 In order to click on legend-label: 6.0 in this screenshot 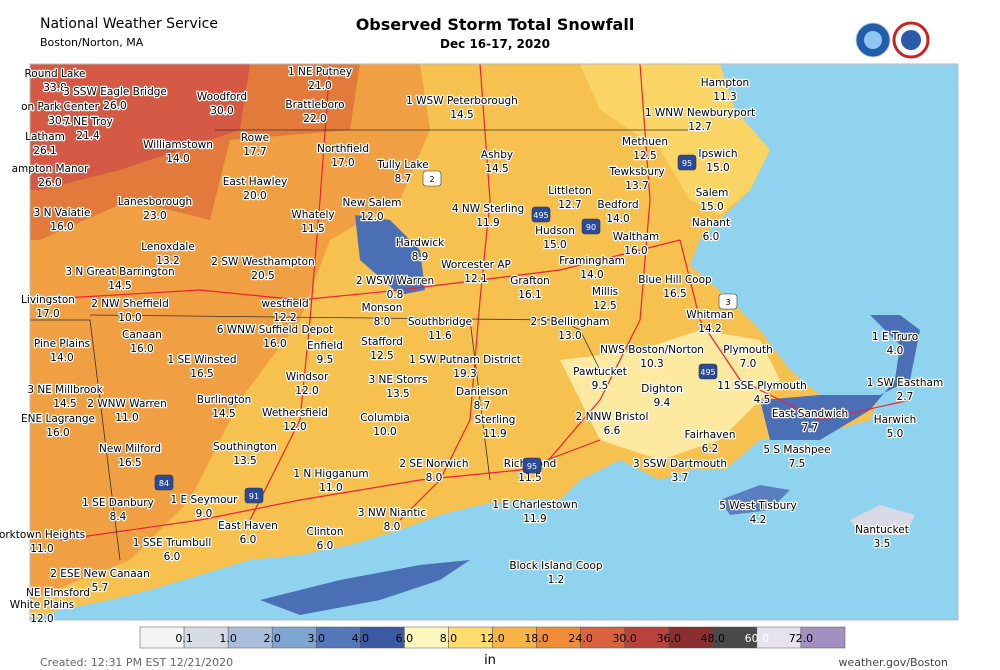, I will do `click(405, 638)`.